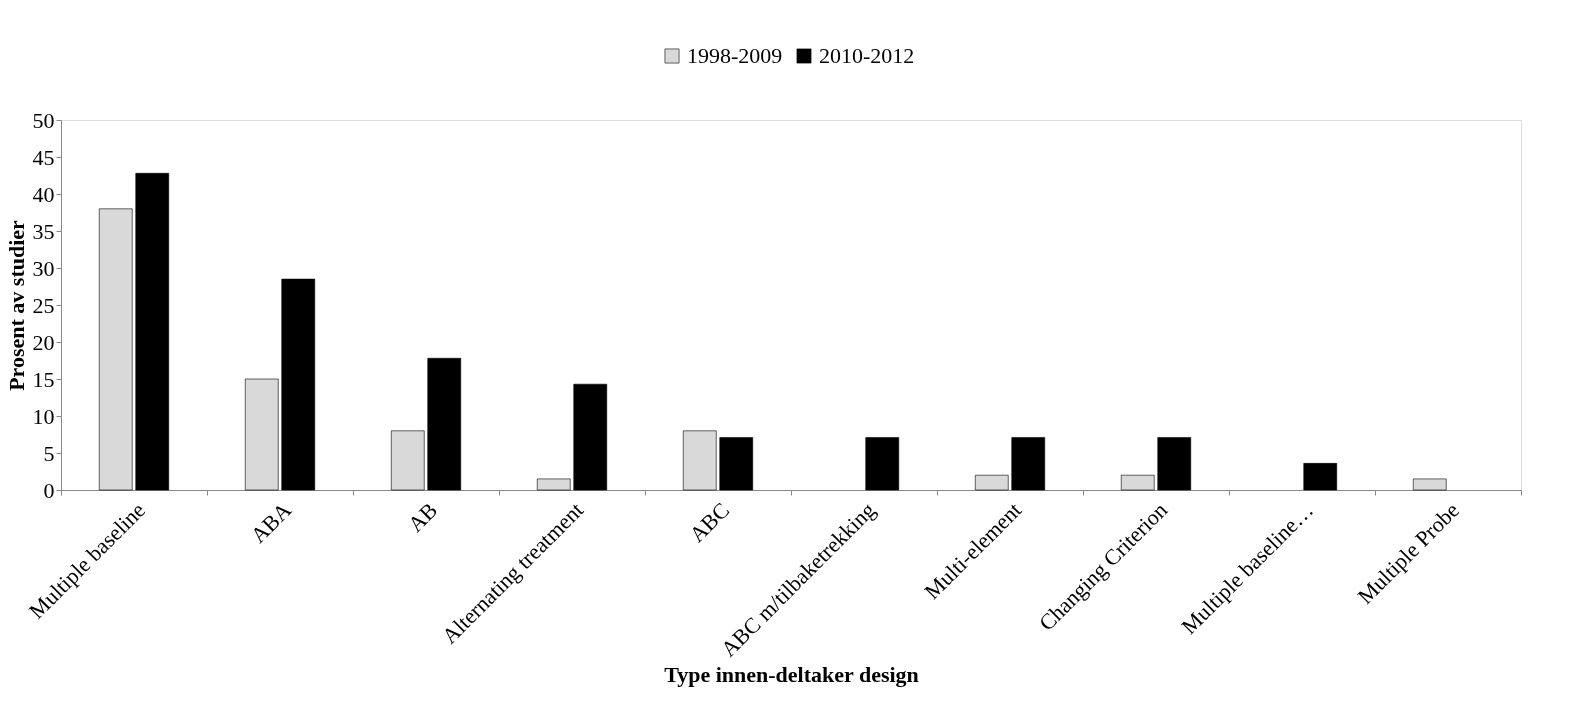 Image resolution: width=1593 pixels, height=706 pixels. Describe the element at coordinates (43, 416) in the screenshot. I see `y-tick-label: 10` at that location.